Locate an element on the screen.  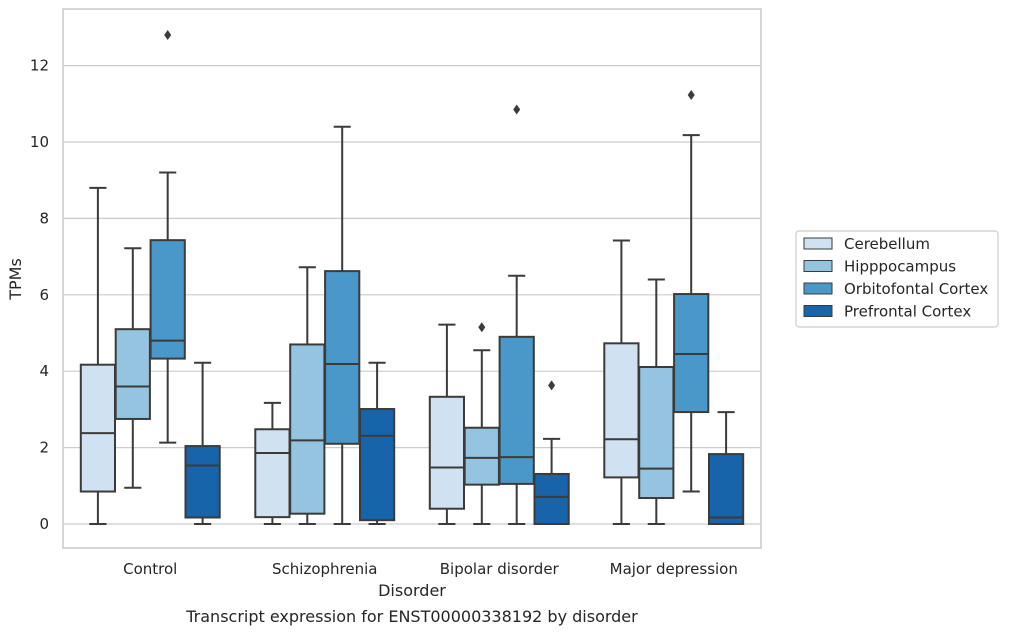
y-tick-label: 4 is located at coordinates (44, 371).